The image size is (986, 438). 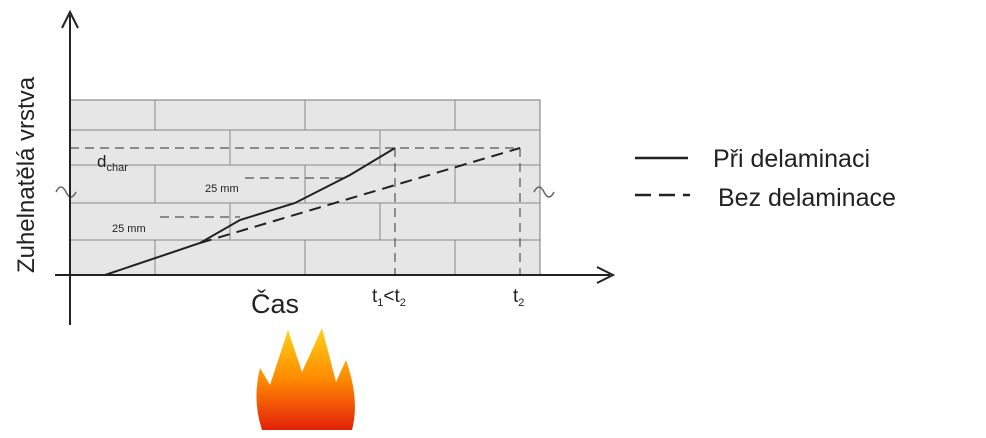 I want to click on t2-label: t2, so click(x=518, y=297).